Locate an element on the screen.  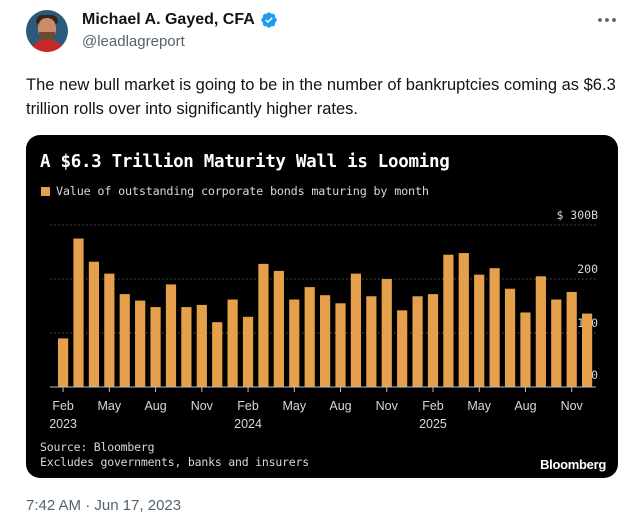
x-year-label: 2025 is located at coordinates (433, 424).